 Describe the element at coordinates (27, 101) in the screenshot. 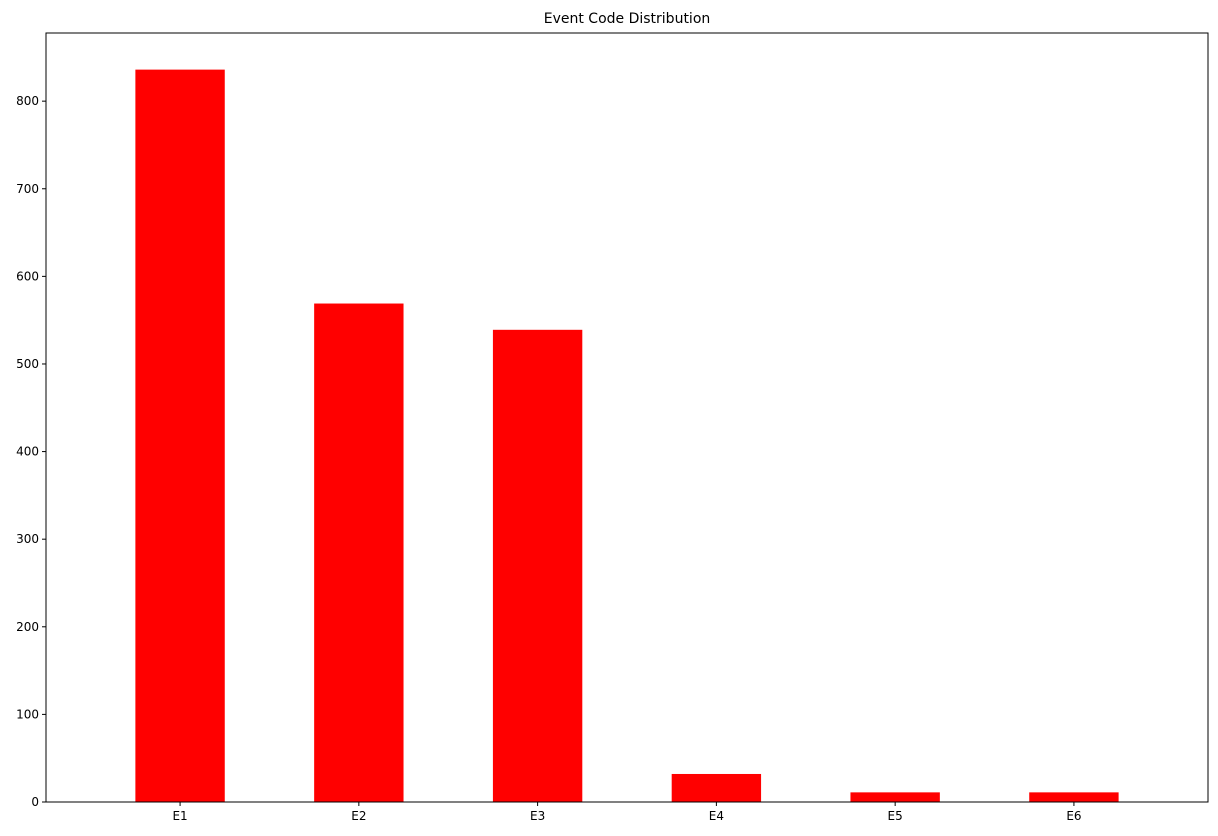

I see `y-tick-label: 800` at that location.